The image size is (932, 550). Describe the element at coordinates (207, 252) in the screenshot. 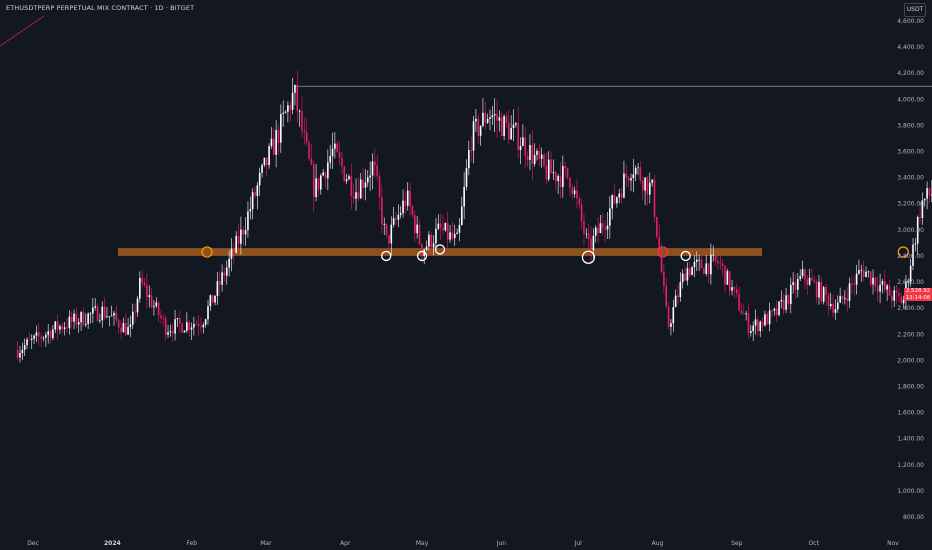

I see `marked-point` at that location.